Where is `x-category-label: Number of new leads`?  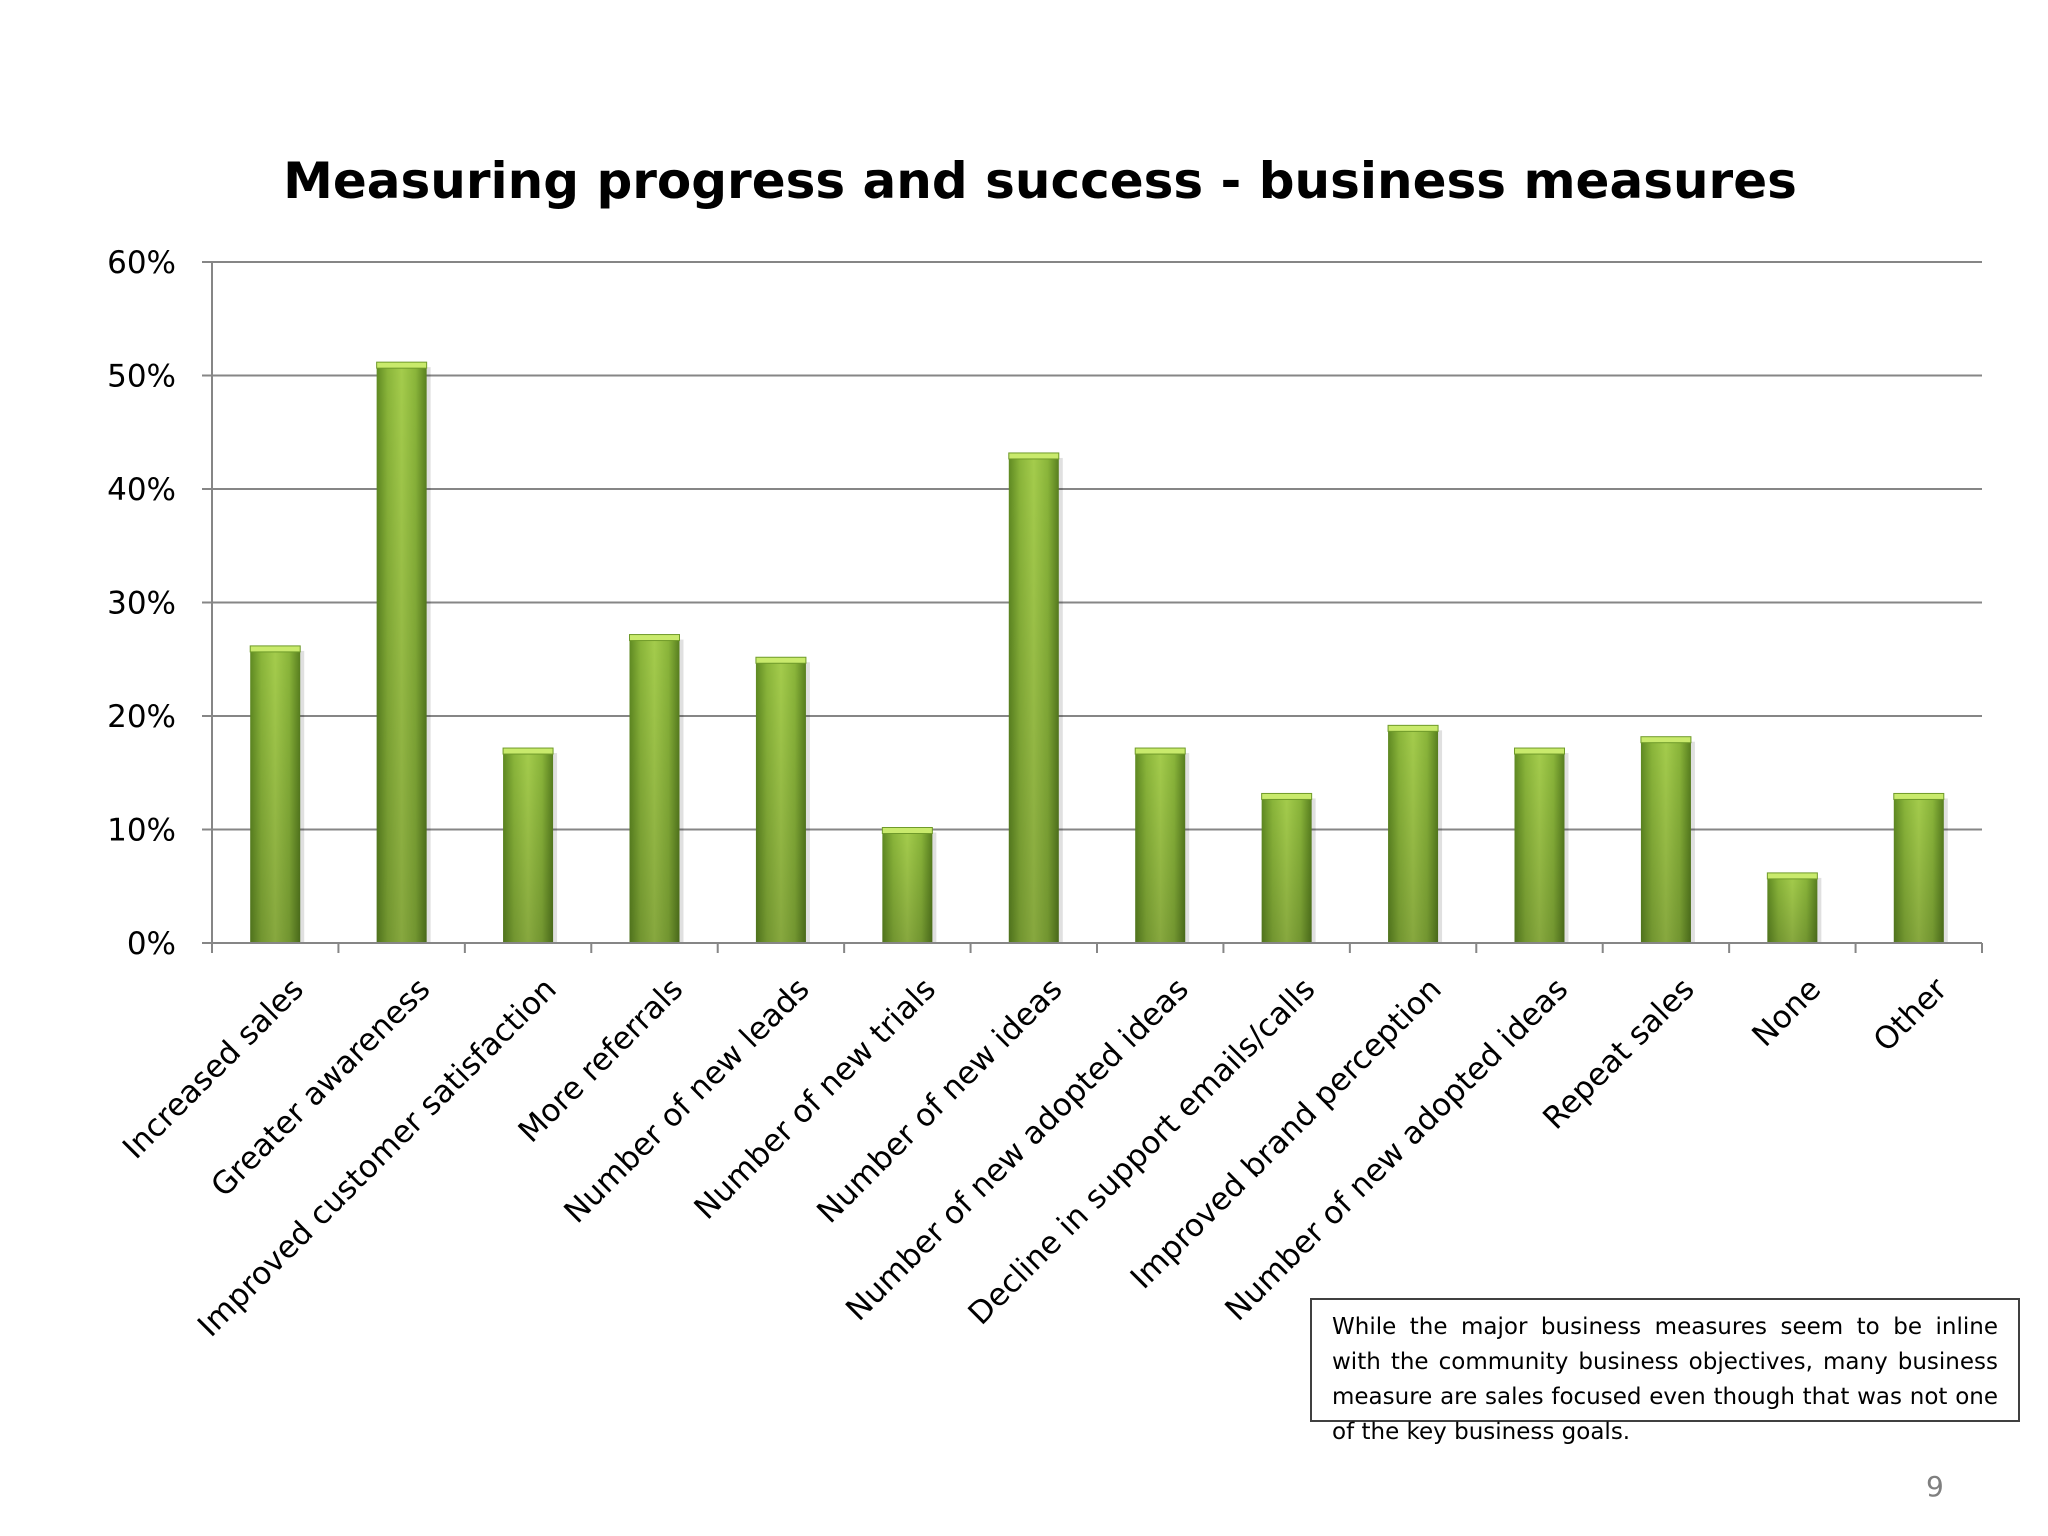
x-category-label: Number of new leads is located at coordinates (686, 1100).